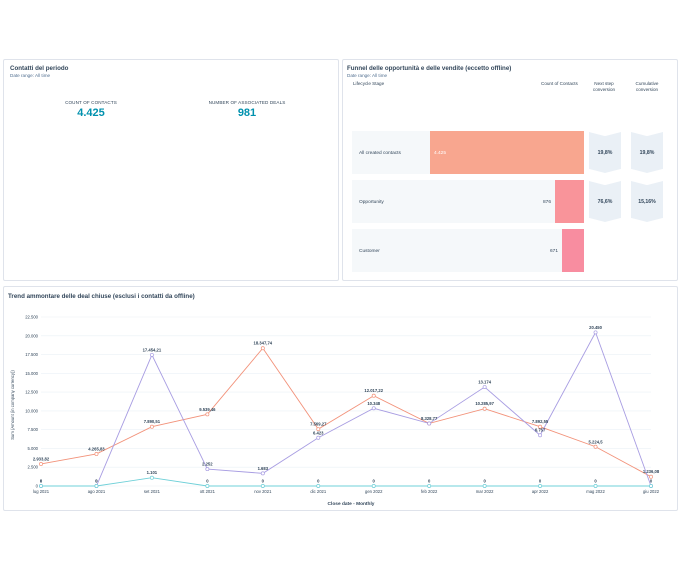  I want to click on data-label: 18.347,74, so click(262, 343).